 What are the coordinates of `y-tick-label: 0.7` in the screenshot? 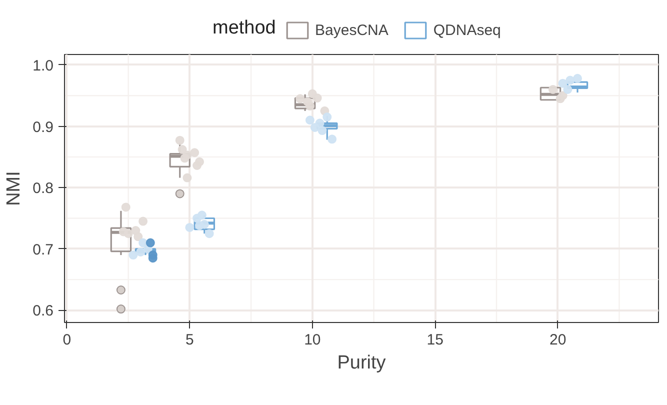 It's located at (43, 249).